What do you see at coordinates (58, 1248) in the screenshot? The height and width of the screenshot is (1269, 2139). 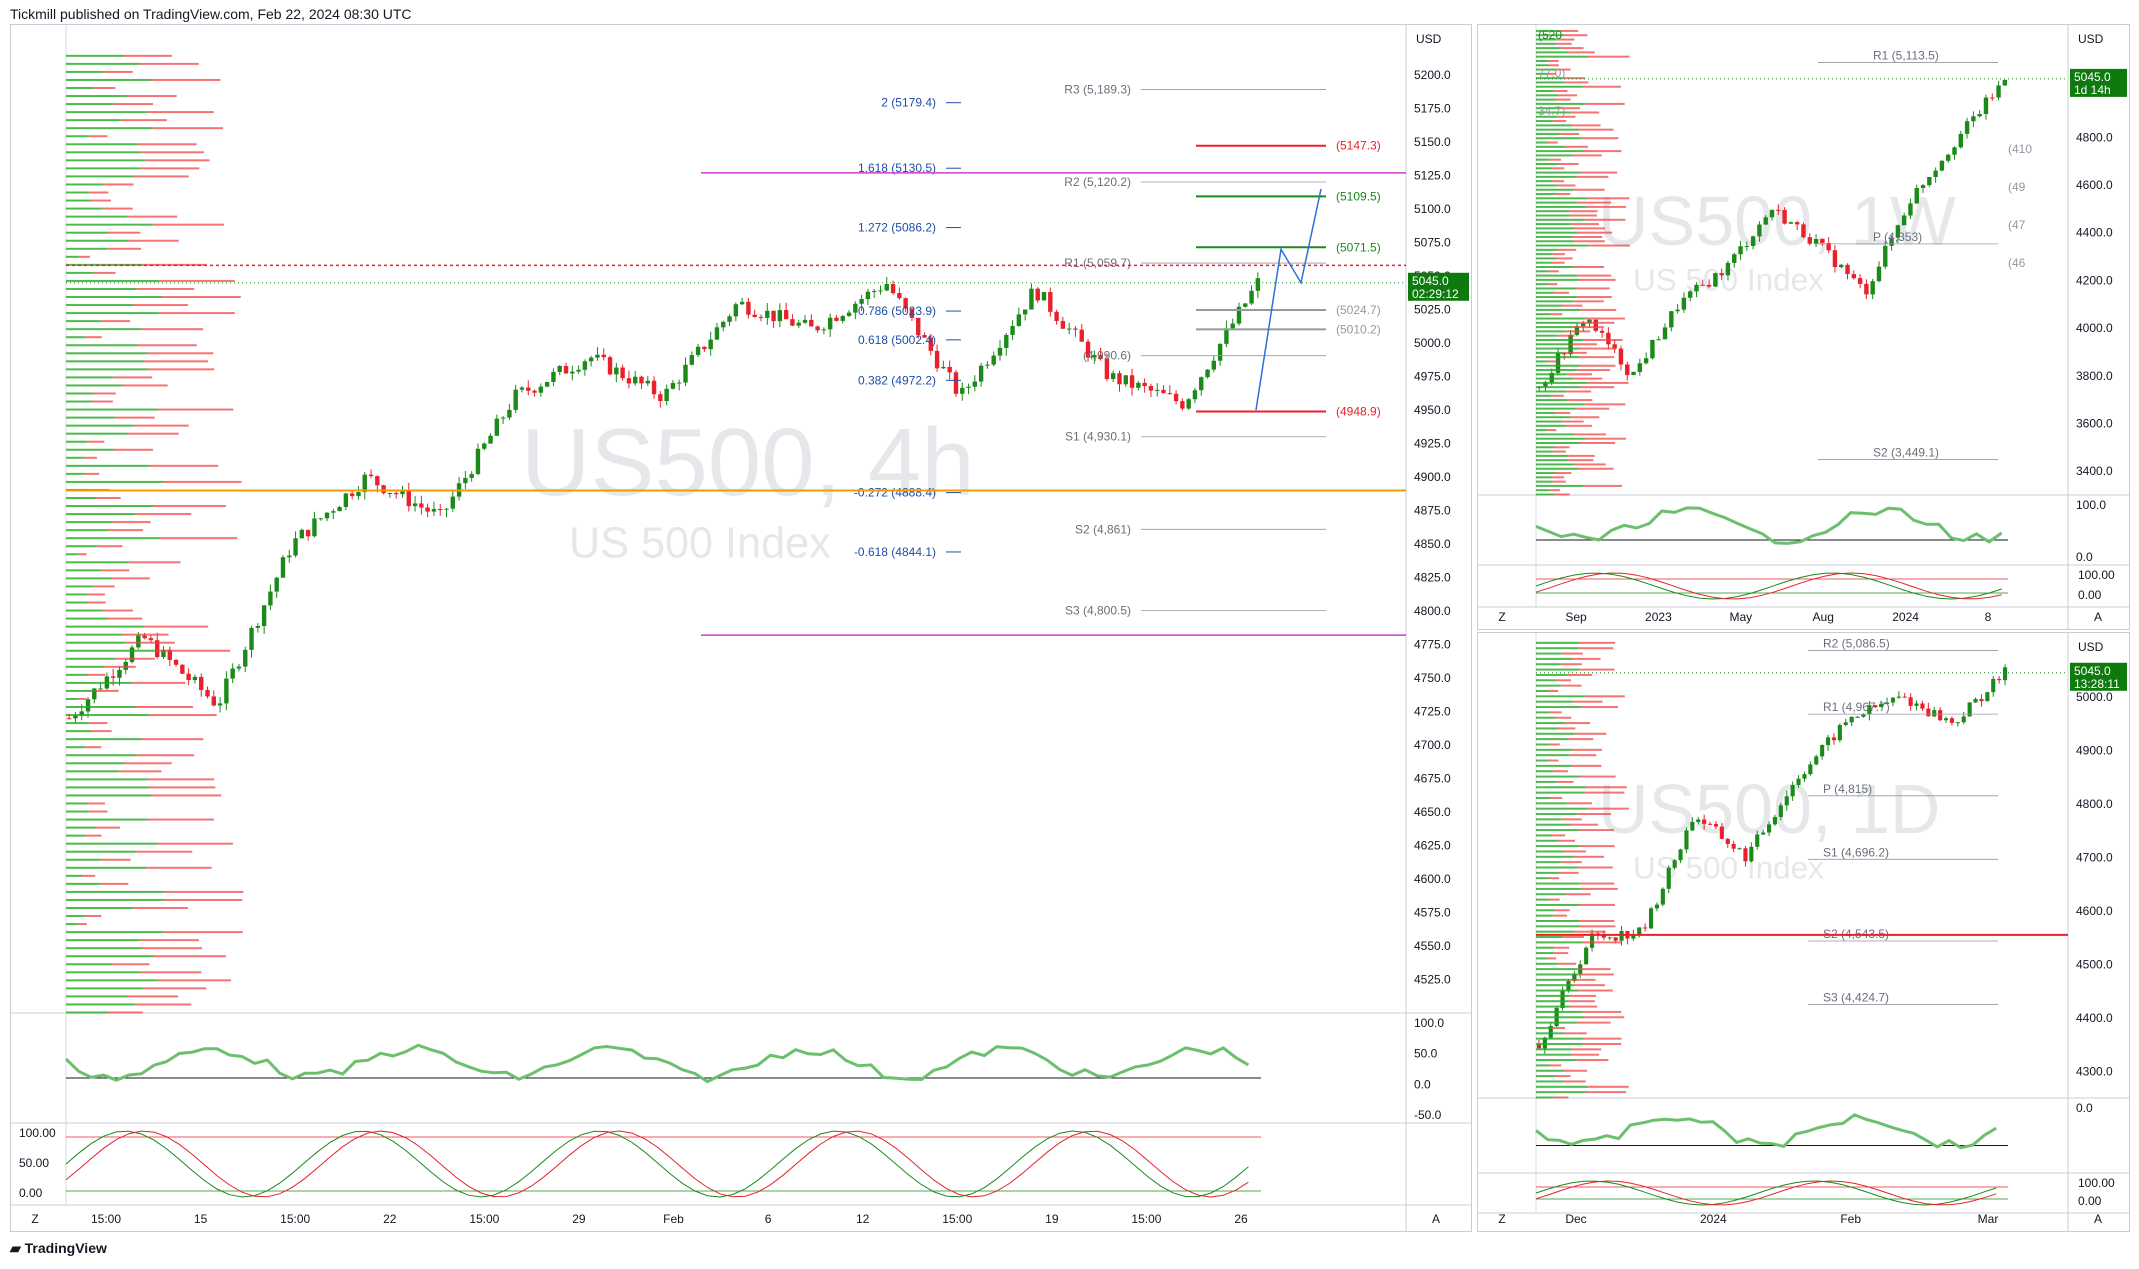 I see `tradingview-logo: ▰ TradingView` at bounding box center [58, 1248].